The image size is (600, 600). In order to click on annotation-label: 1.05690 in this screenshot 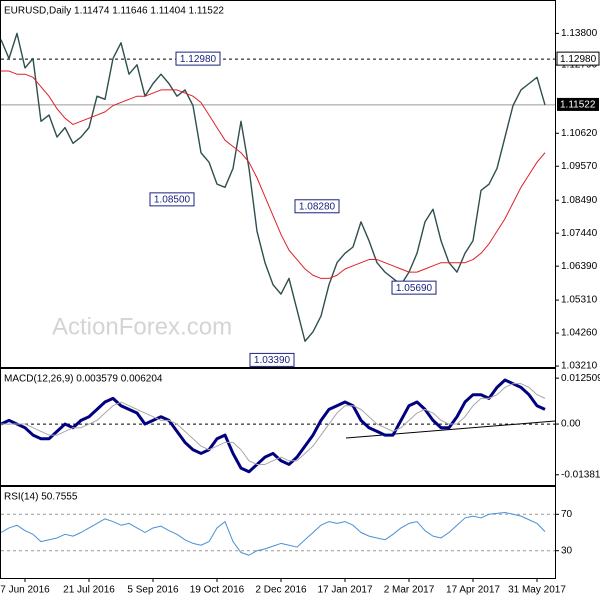, I will do `click(414, 288)`.